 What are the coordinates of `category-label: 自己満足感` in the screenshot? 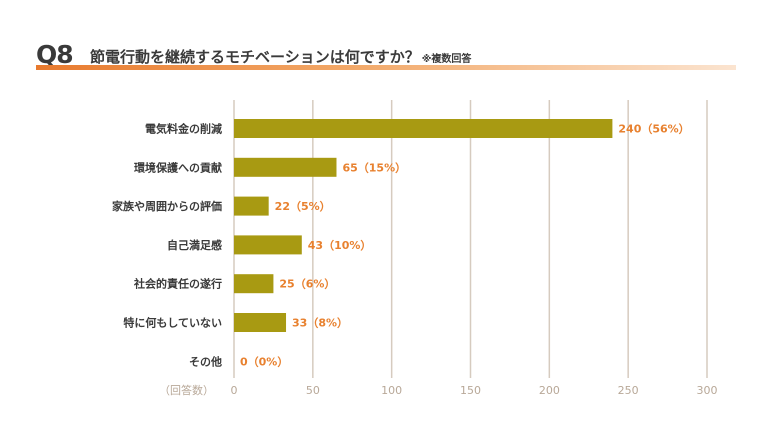 It's located at (194, 245).